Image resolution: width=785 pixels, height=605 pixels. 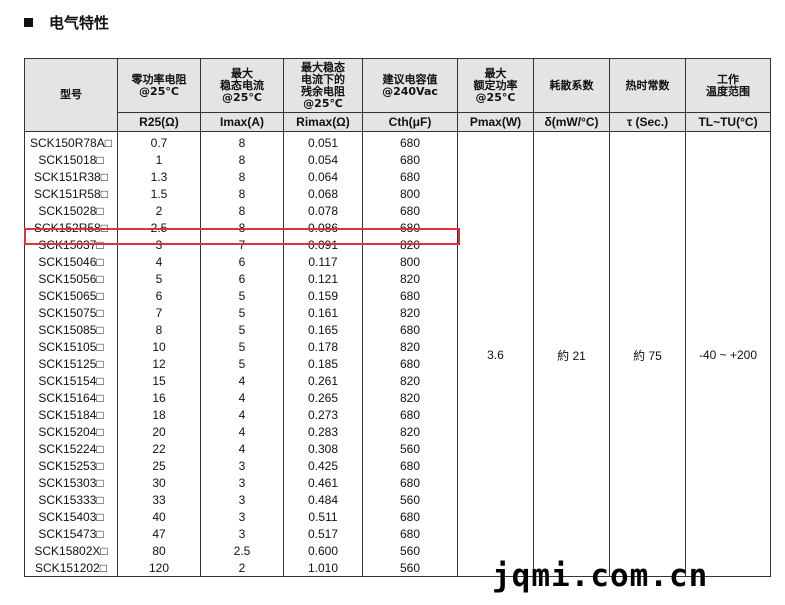 I want to click on table-row: SCK15164□ 16 4 0.265 820, so click(x=397, y=397).